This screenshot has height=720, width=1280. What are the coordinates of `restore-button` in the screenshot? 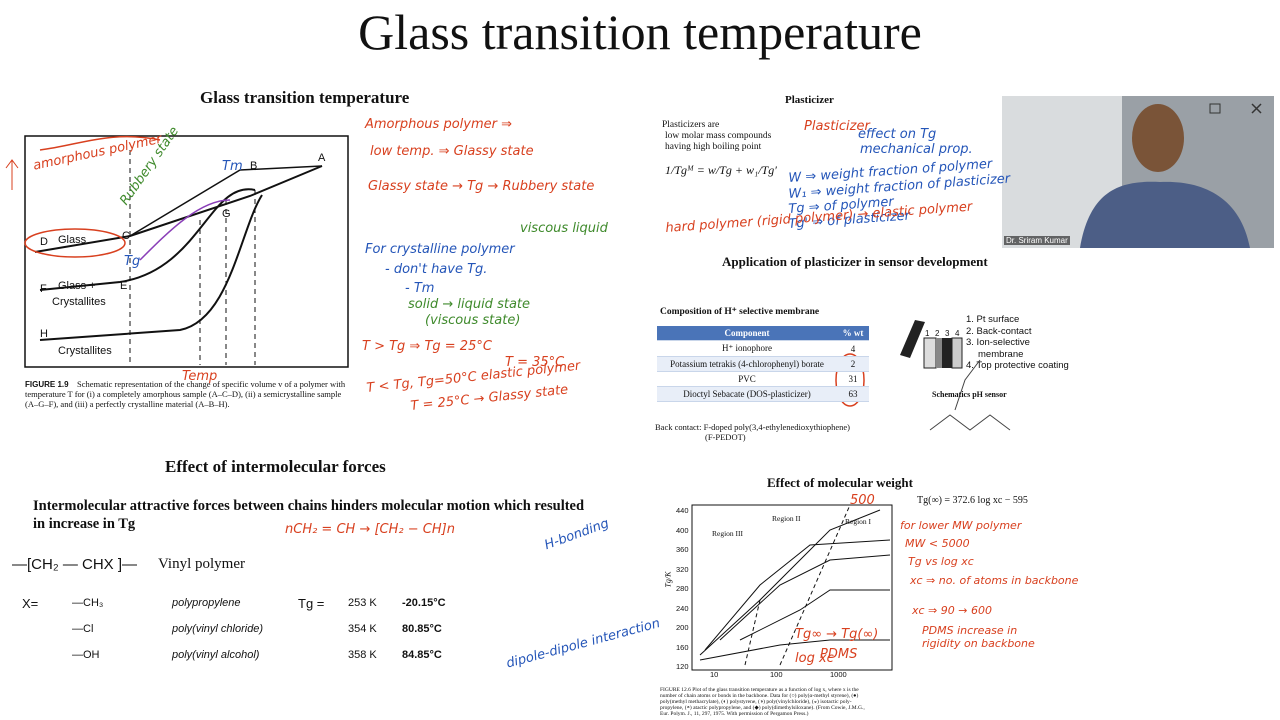 It's located at (1215, 108).